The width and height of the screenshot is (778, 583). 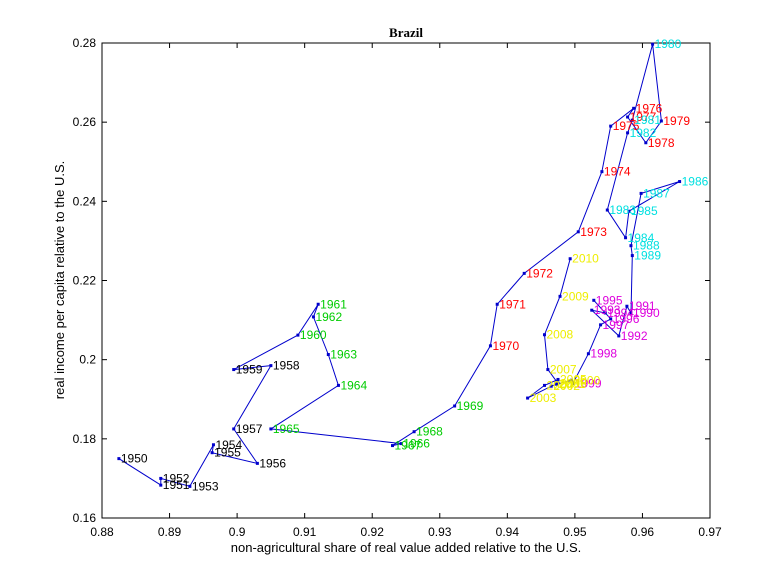 What do you see at coordinates (642, 306) in the screenshot?
I see `year-label-1991: 1991` at bounding box center [642, 306].